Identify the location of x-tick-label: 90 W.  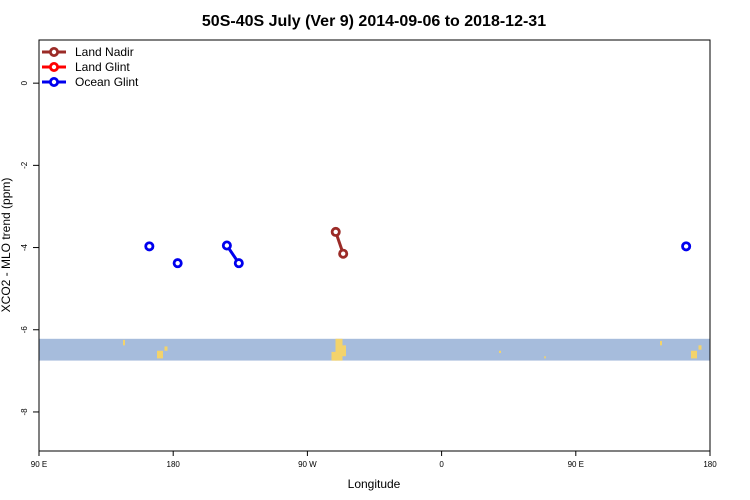
(307, 464).